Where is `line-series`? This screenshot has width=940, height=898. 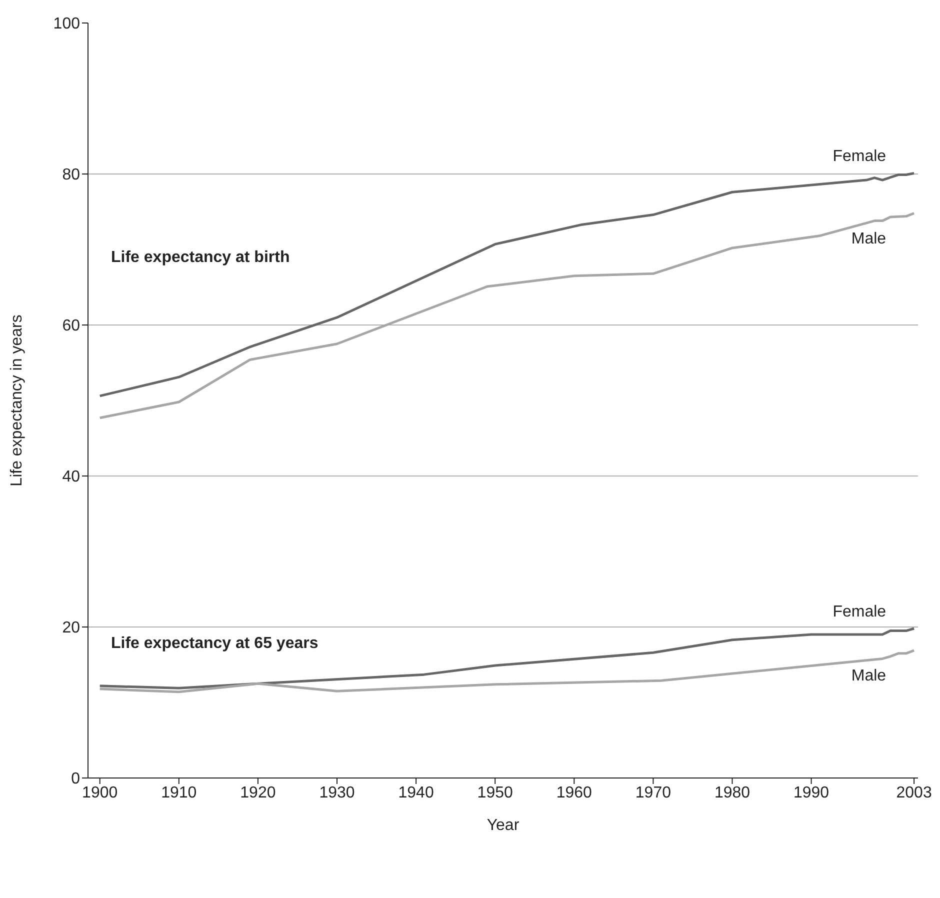
line-series is located at coordinates (507, 658).